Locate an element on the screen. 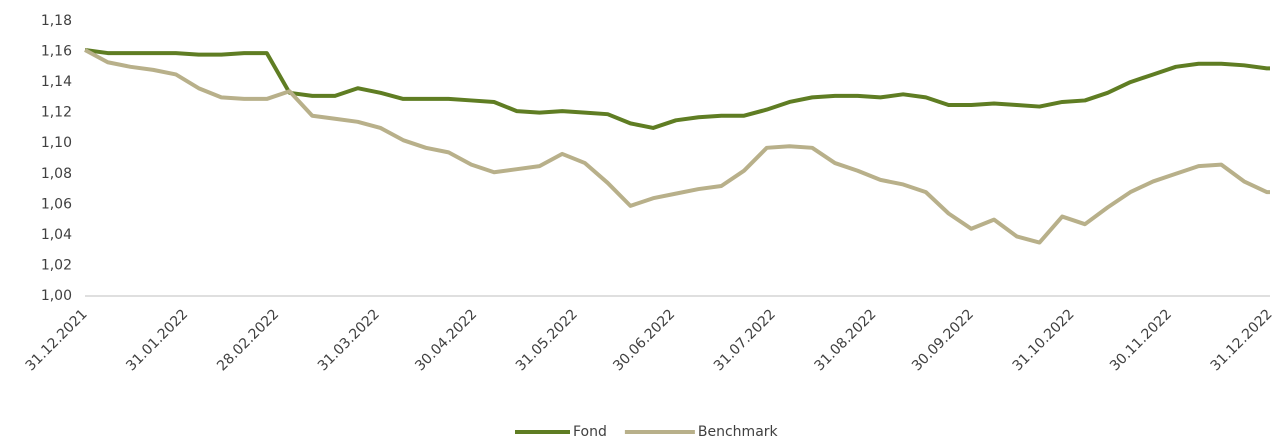 The image size is (1276, 438). x-tick-label: 31.12.2021 is located at coordinates (57, 340).